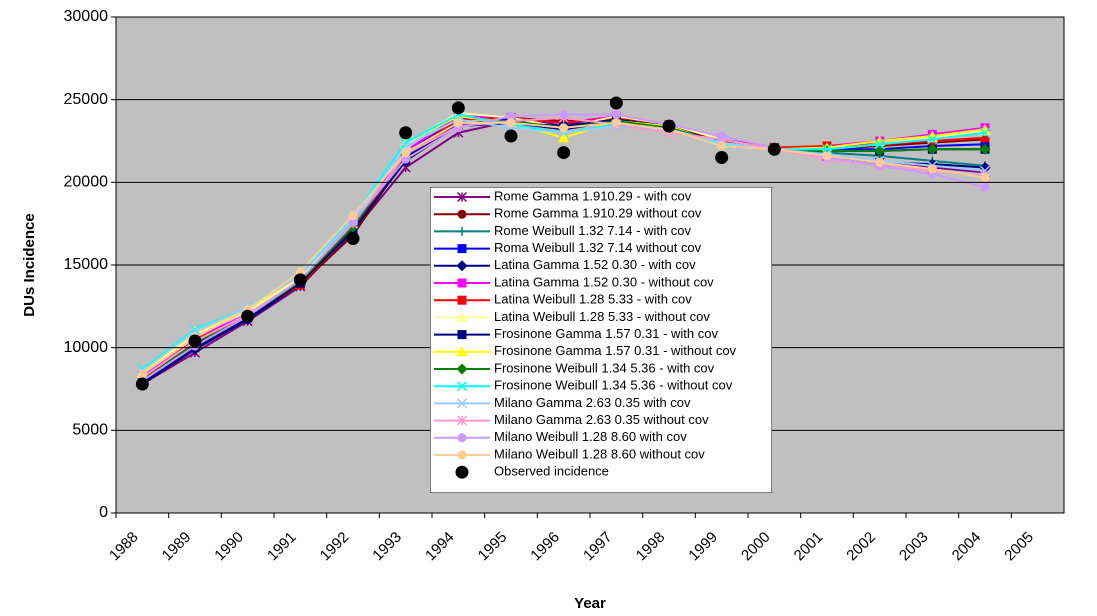 This screenshot has height=616, width=1097. I want to click on x-tick-label: 2004, so click(967, 547).